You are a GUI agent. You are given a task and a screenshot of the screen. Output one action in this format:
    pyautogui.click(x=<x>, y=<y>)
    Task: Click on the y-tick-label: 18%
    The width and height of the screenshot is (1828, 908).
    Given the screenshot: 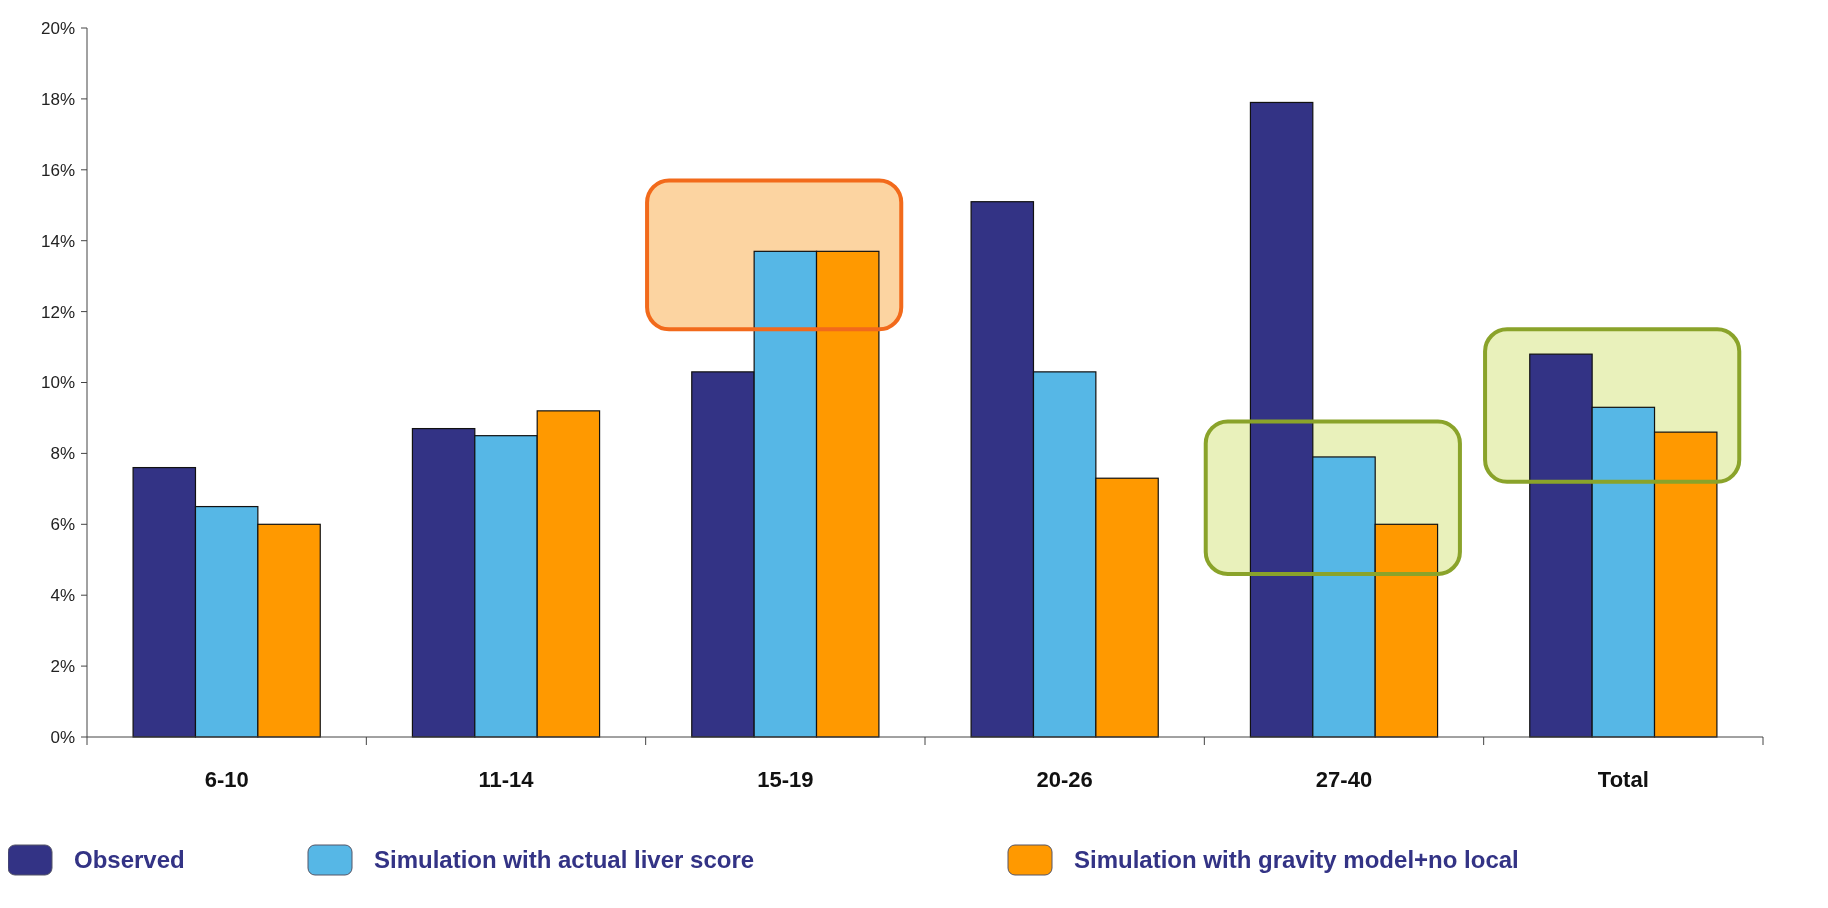 What is the action you would take?
    pyautogui.click(x=57, y=99)
    